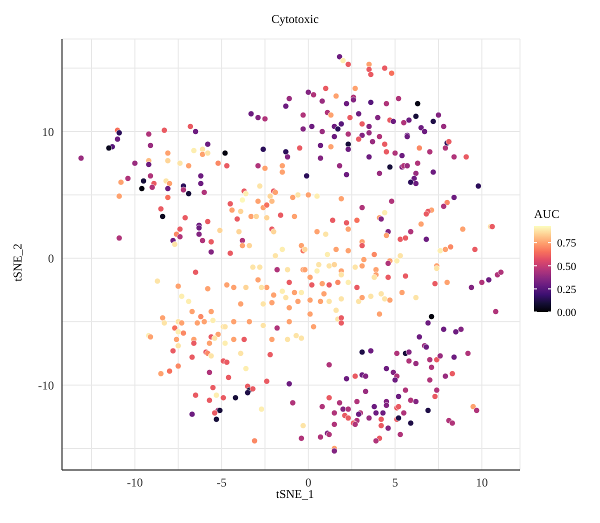 Image resolution: width=600 pixels, height=523 pixels. Describe the element at coordinates (48, 131) in the screenshot. I see `y-tick-label: 10` at that location.